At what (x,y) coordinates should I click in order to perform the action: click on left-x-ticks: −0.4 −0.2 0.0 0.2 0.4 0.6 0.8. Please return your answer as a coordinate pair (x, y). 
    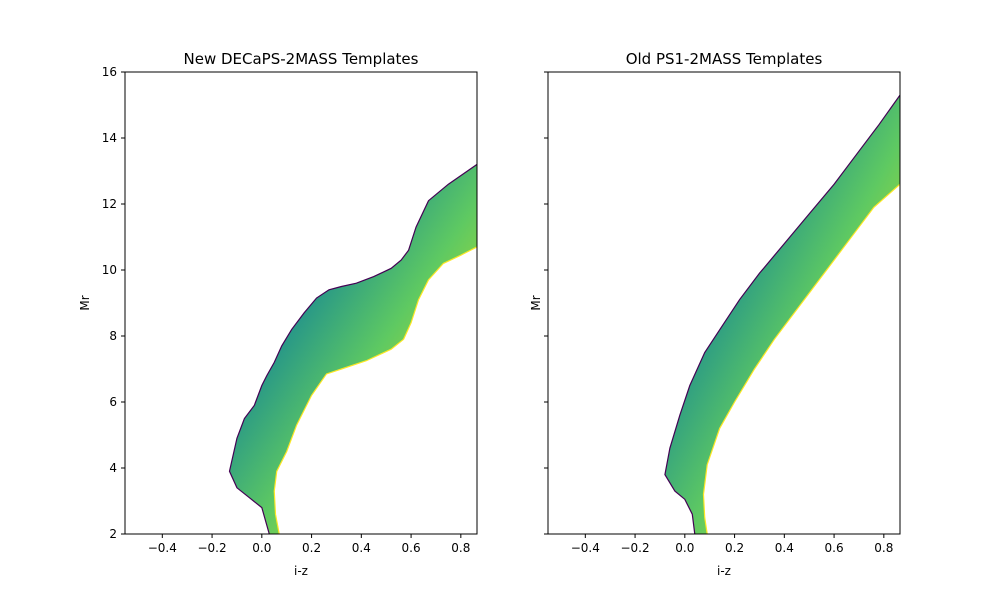
    Looking at the image, I should click on (309, 544).